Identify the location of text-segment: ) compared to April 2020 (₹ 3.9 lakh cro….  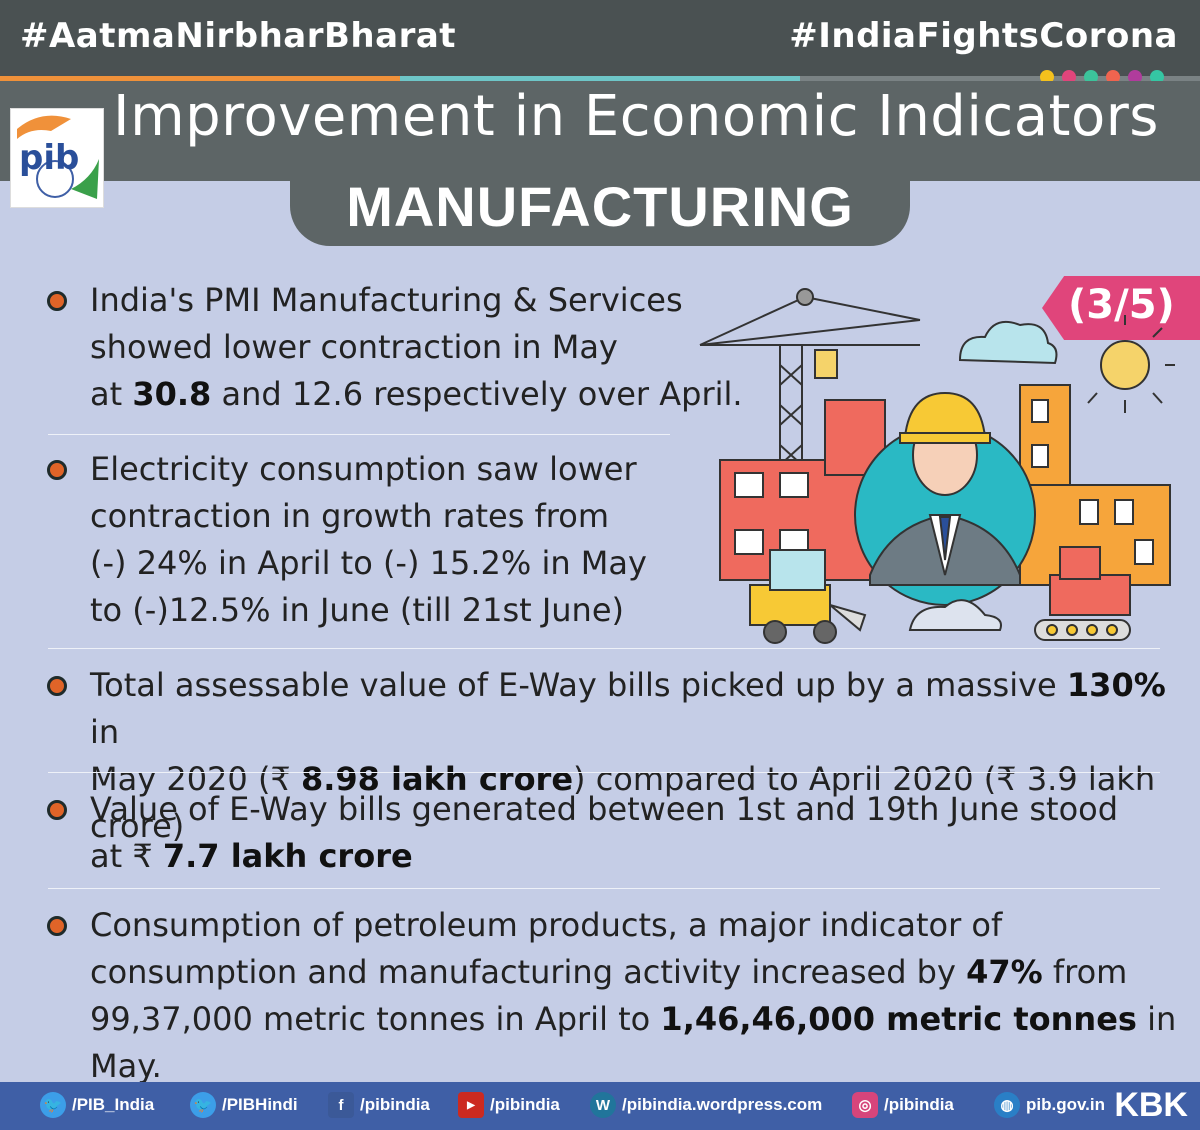
(623, 802).